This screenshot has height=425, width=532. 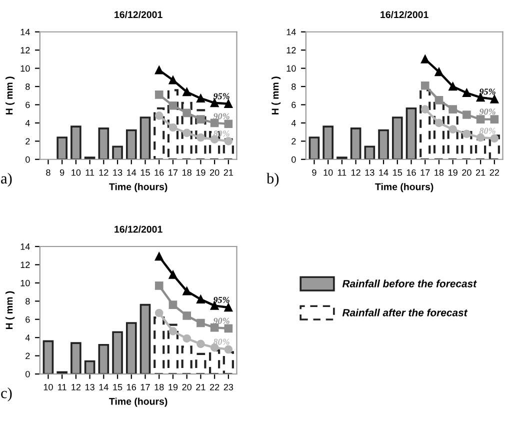 I want to click on x-tick-label: 14, so click(x=131, y=172).